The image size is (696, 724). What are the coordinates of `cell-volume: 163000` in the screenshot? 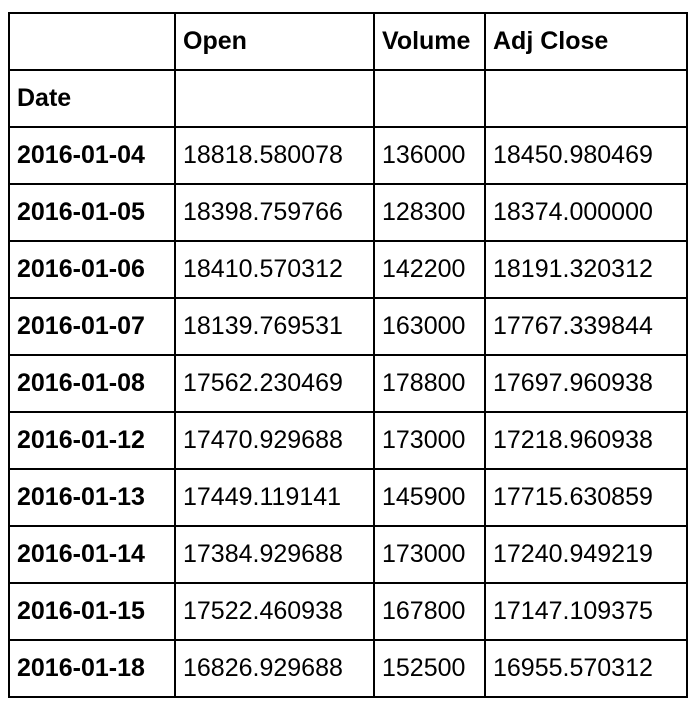 It's located at (429, 326).